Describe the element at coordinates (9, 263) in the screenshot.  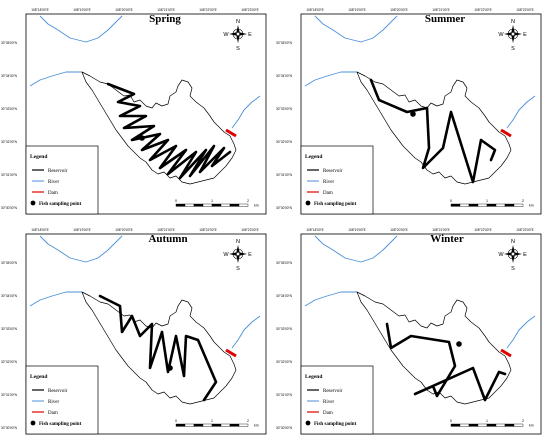
I see `latitude-tick: 30°35'00"N` at that location.